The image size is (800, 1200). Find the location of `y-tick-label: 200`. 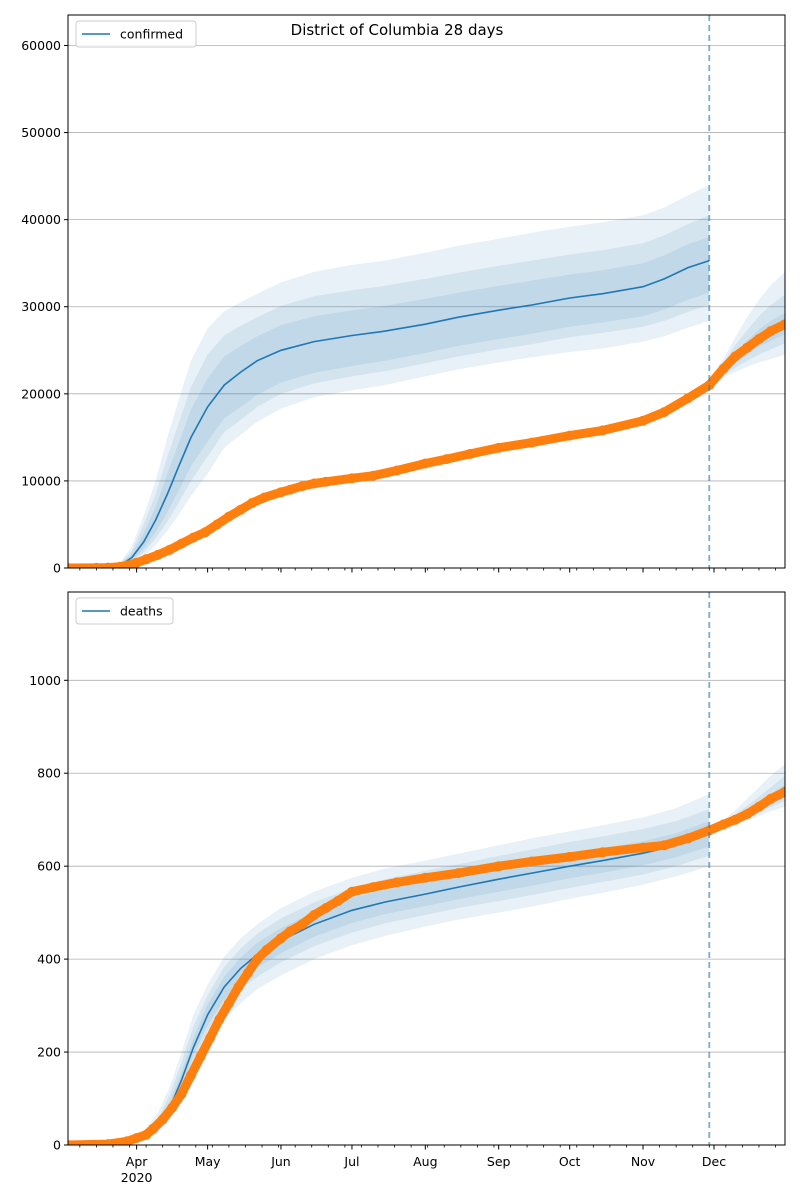

y-tick-label: 200 is located at coordinates (49, 1052).